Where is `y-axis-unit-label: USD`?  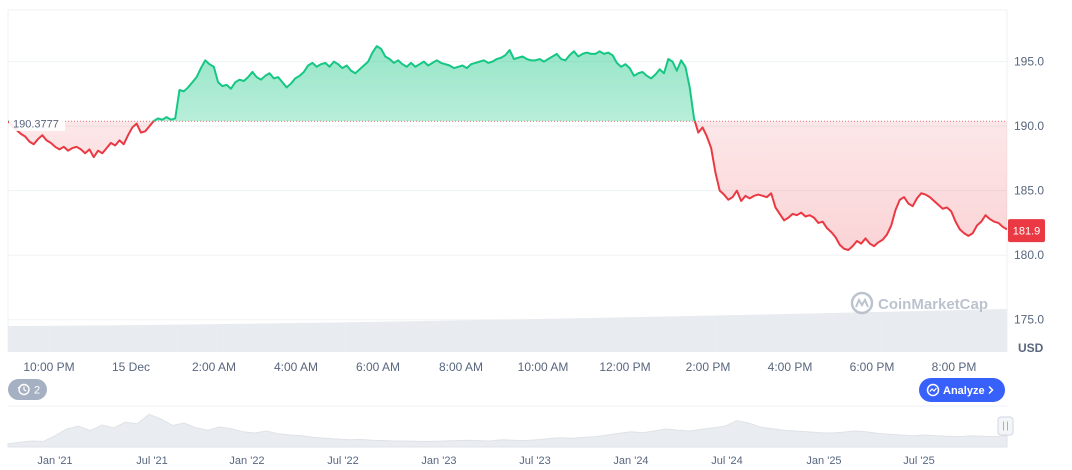
y-axis-unit-label: USD is located at coordinates (1031, 348).